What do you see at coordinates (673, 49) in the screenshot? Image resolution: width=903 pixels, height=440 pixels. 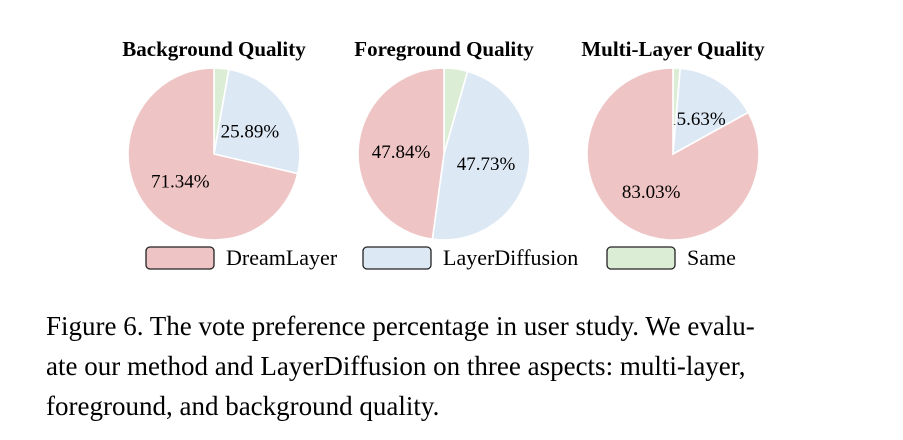 I see `chart-title-multi-layer-quality: Multi-Layer Quality` at bounding box center [673, 49].